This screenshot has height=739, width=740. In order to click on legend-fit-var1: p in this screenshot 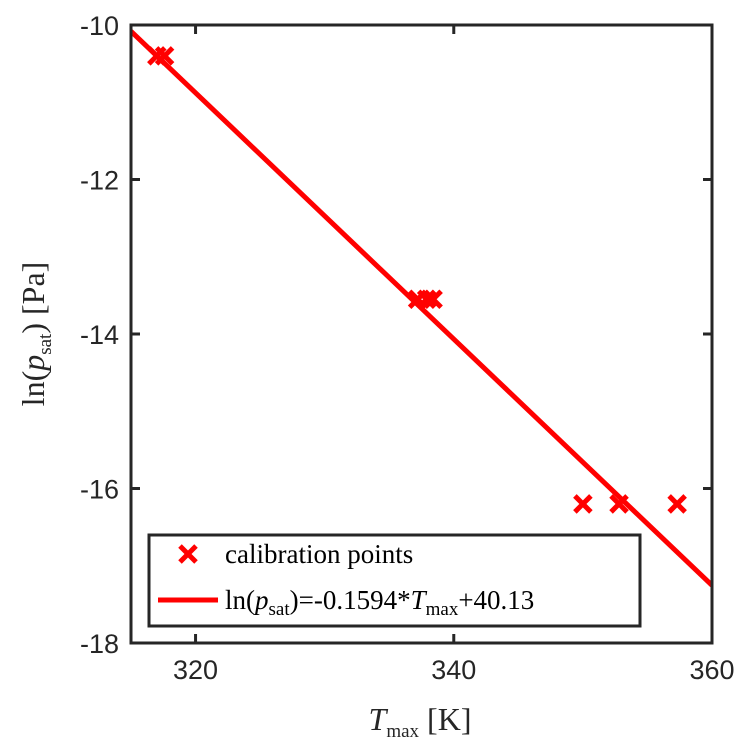, I will do `click(261, 600)`.